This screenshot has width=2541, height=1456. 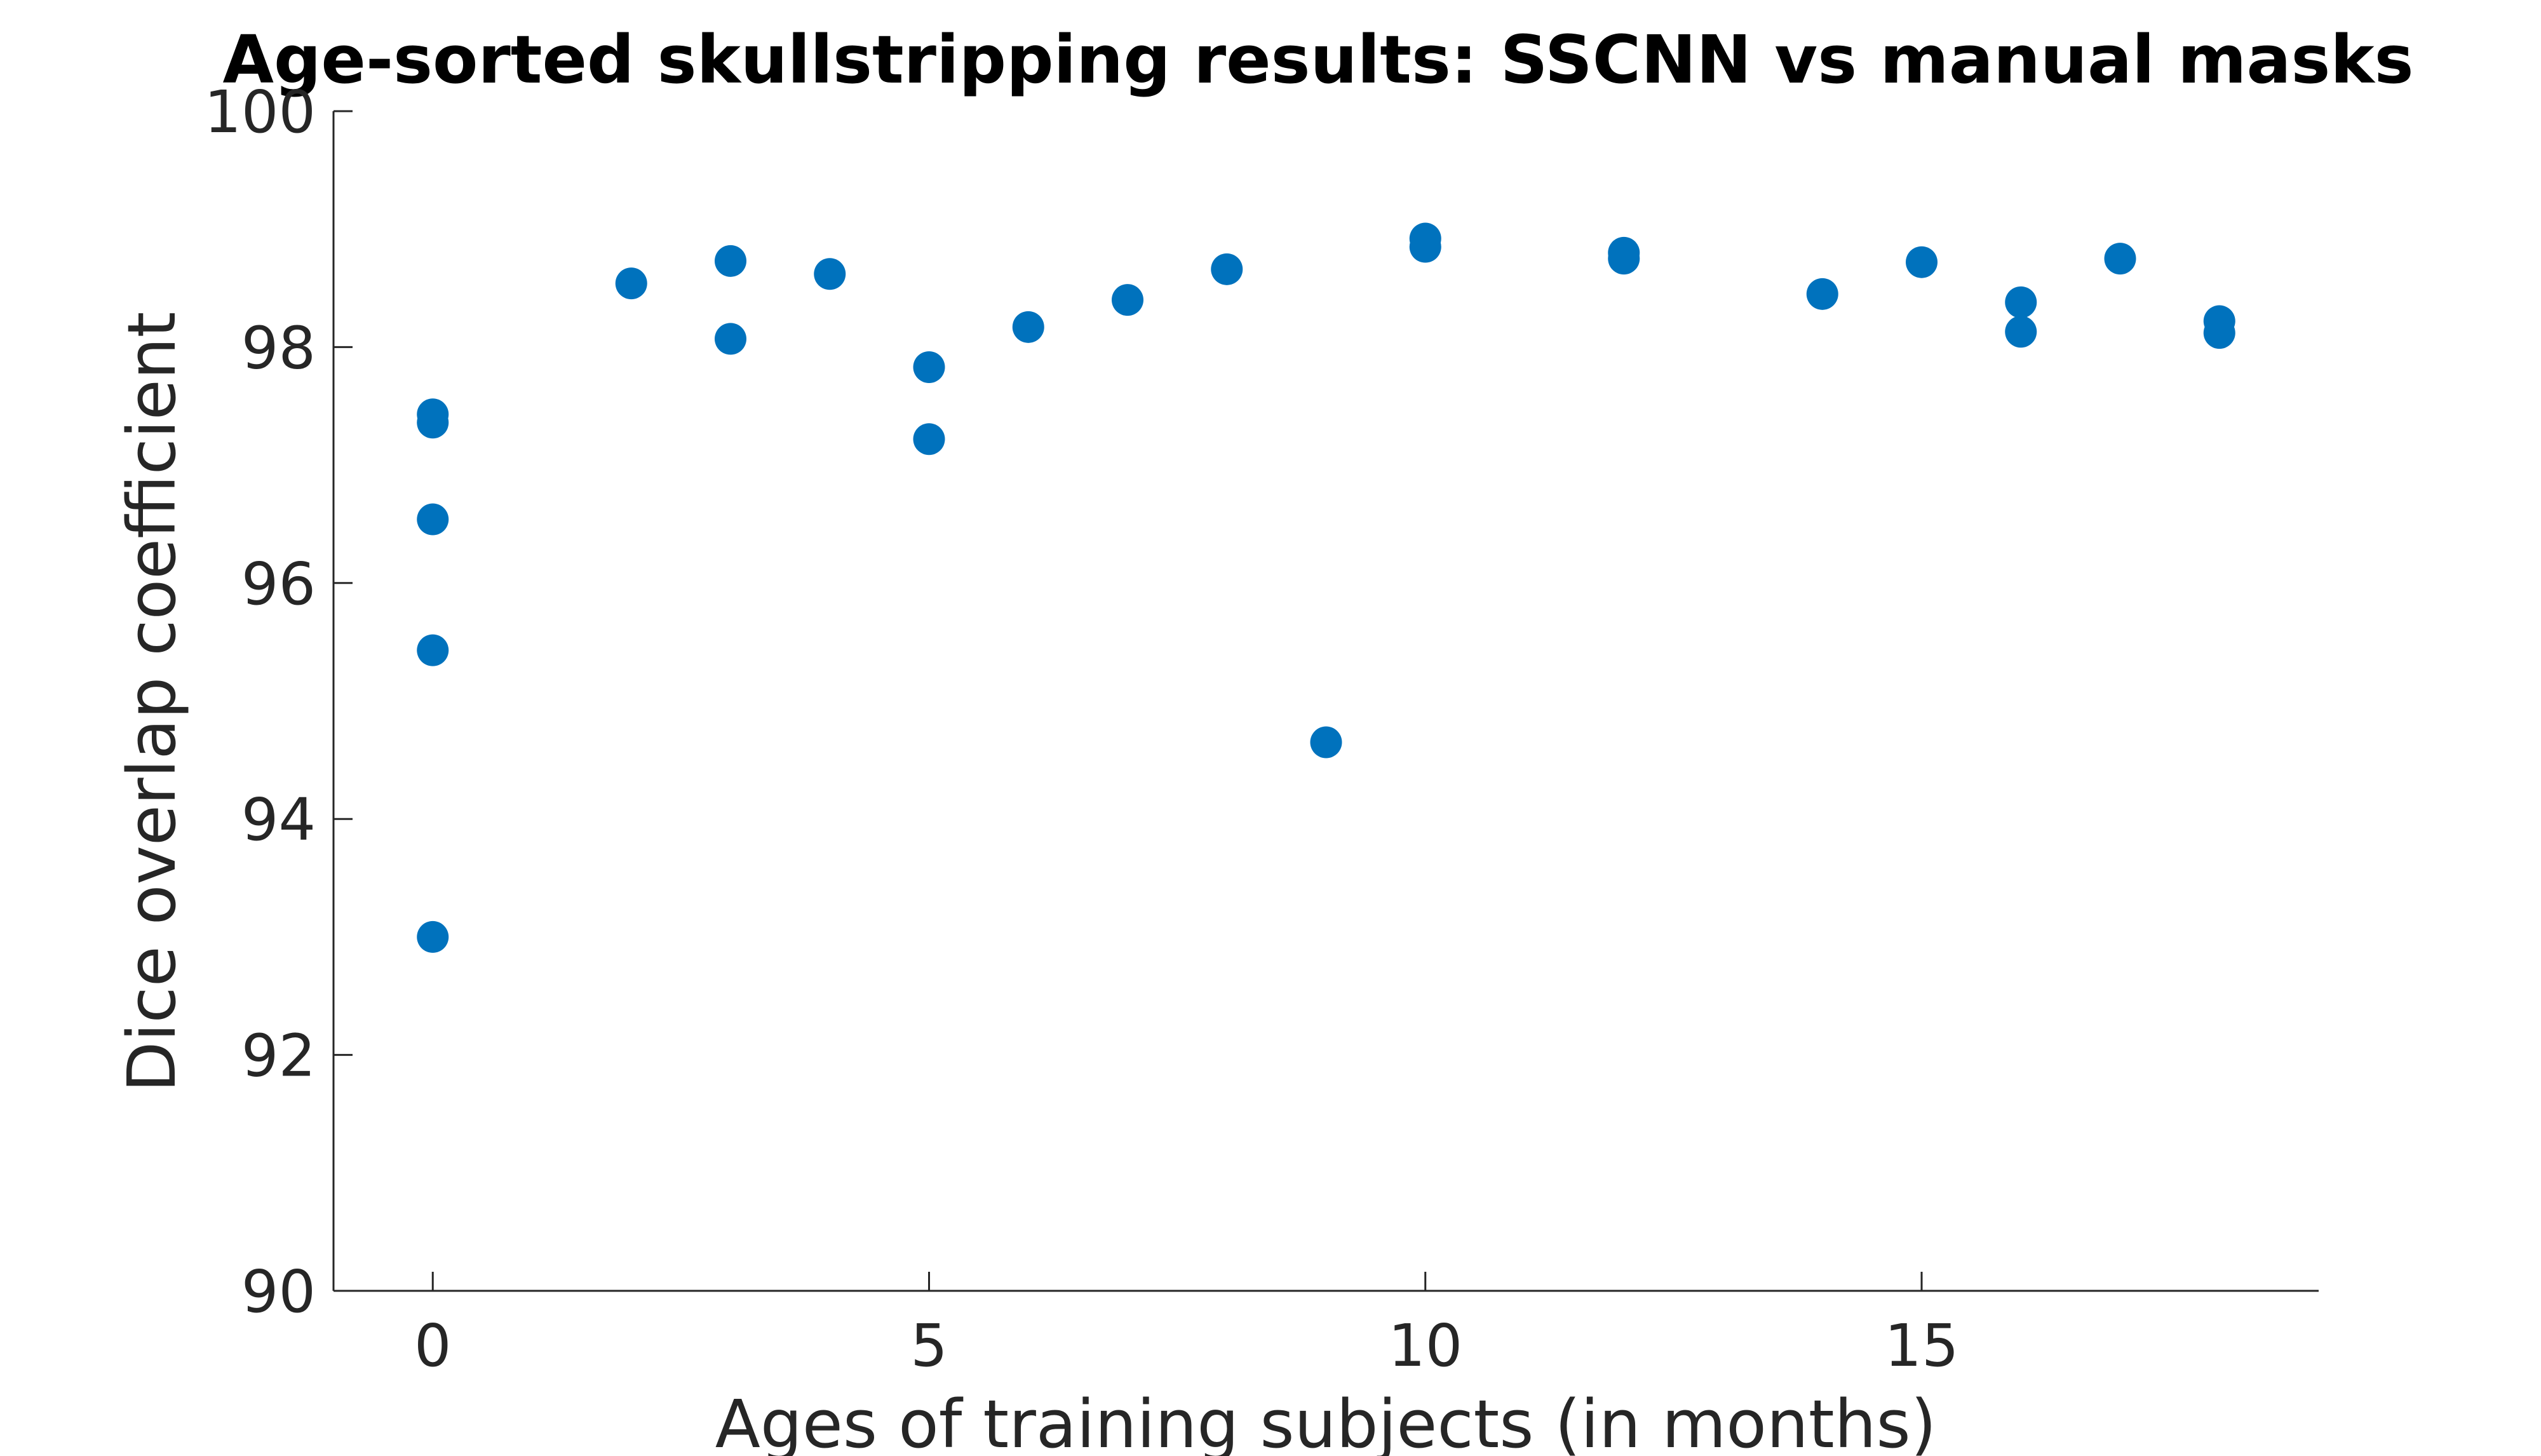 I want to click on y-axis-label: Dice overlap coefficient, so click(x=152, y=702).